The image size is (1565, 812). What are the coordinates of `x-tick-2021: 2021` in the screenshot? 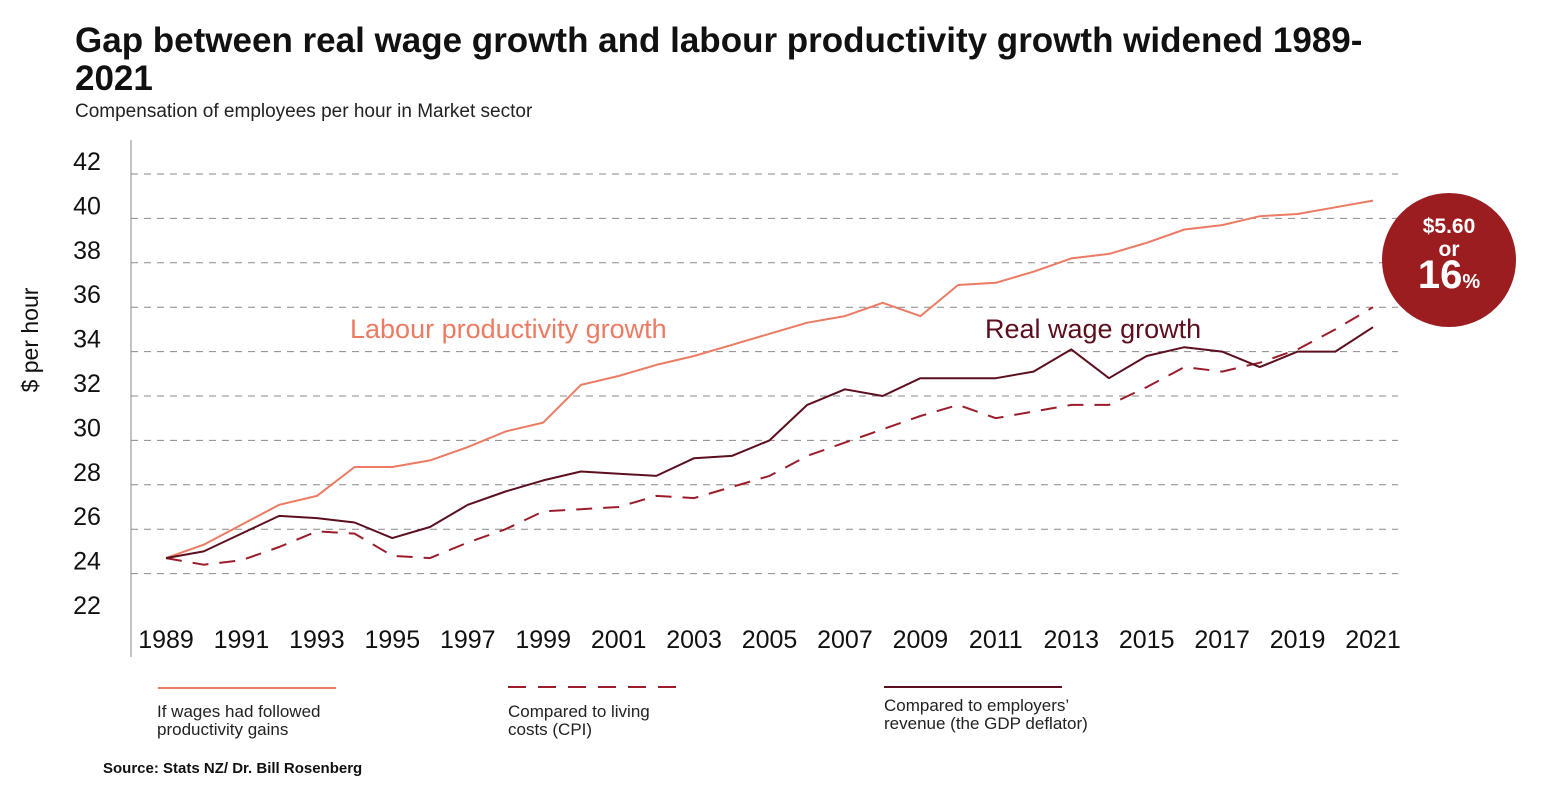 It's located at (1373, 640).